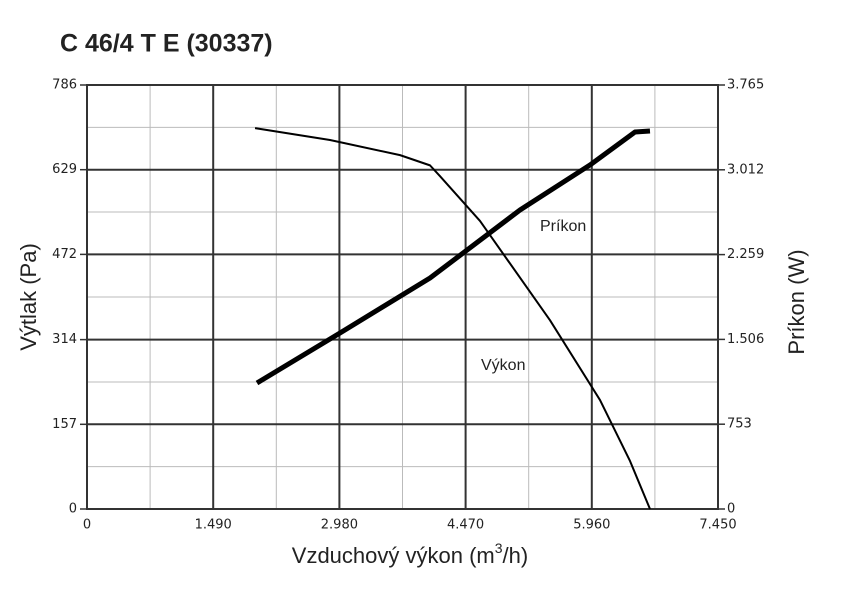 The image size is (854, 591). What do you see at coordinates (739, 424) in the screenshot?
I see `y2-tick-label: 753` at bounding box center [739, 424].